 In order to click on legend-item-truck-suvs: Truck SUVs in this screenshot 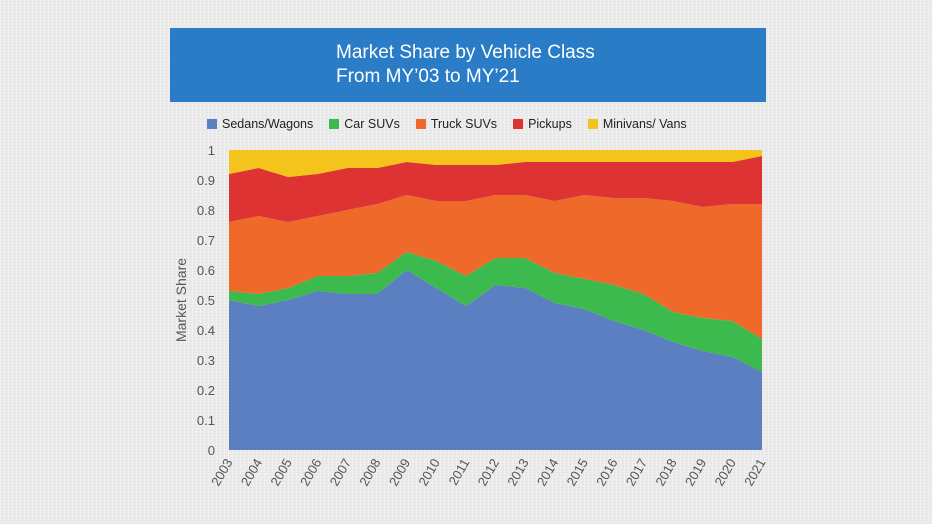, I will do `click(456, 124)`.